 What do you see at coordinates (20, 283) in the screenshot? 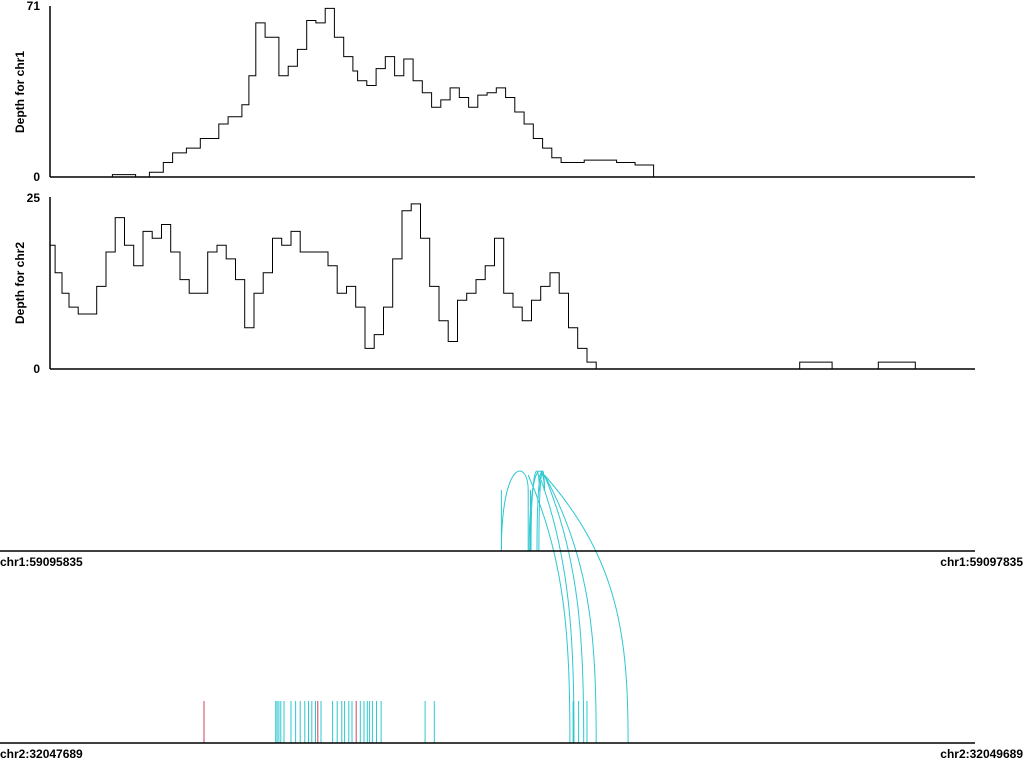
I see `chr2-depth-ylabel: Depth for chr2` at bounding box center [20, 283].